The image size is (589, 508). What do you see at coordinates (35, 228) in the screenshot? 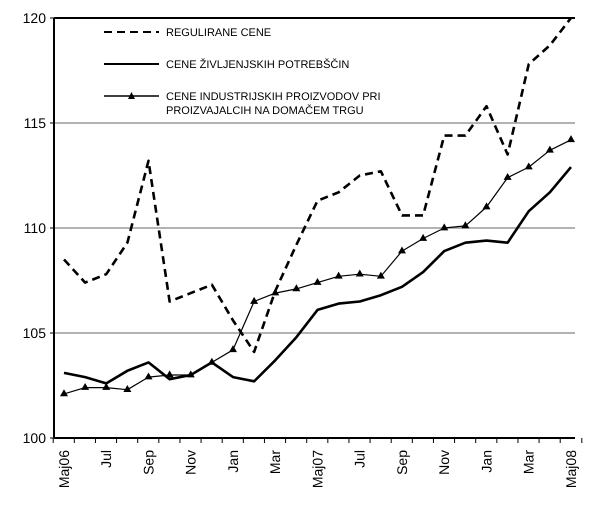
I see `y-tick-label: 110` at bounding box center [35, 228].